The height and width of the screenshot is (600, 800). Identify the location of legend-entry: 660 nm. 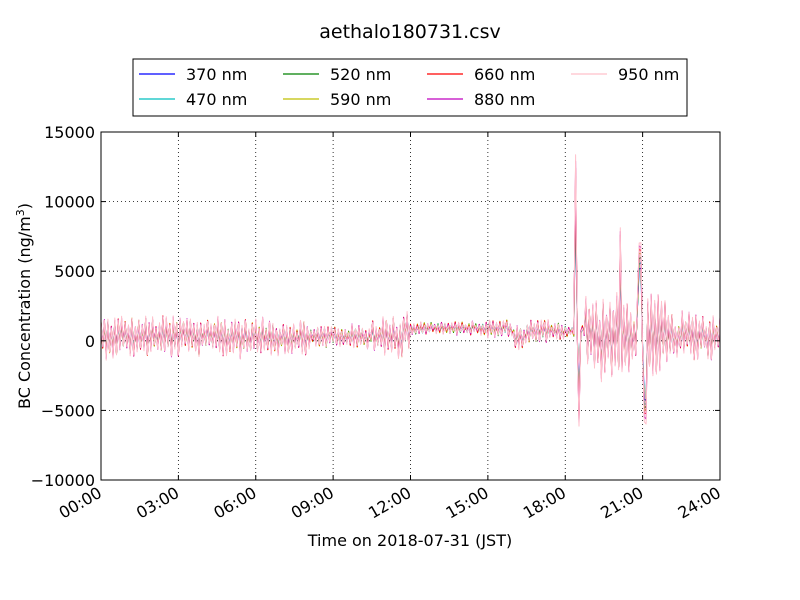
(481, 74).